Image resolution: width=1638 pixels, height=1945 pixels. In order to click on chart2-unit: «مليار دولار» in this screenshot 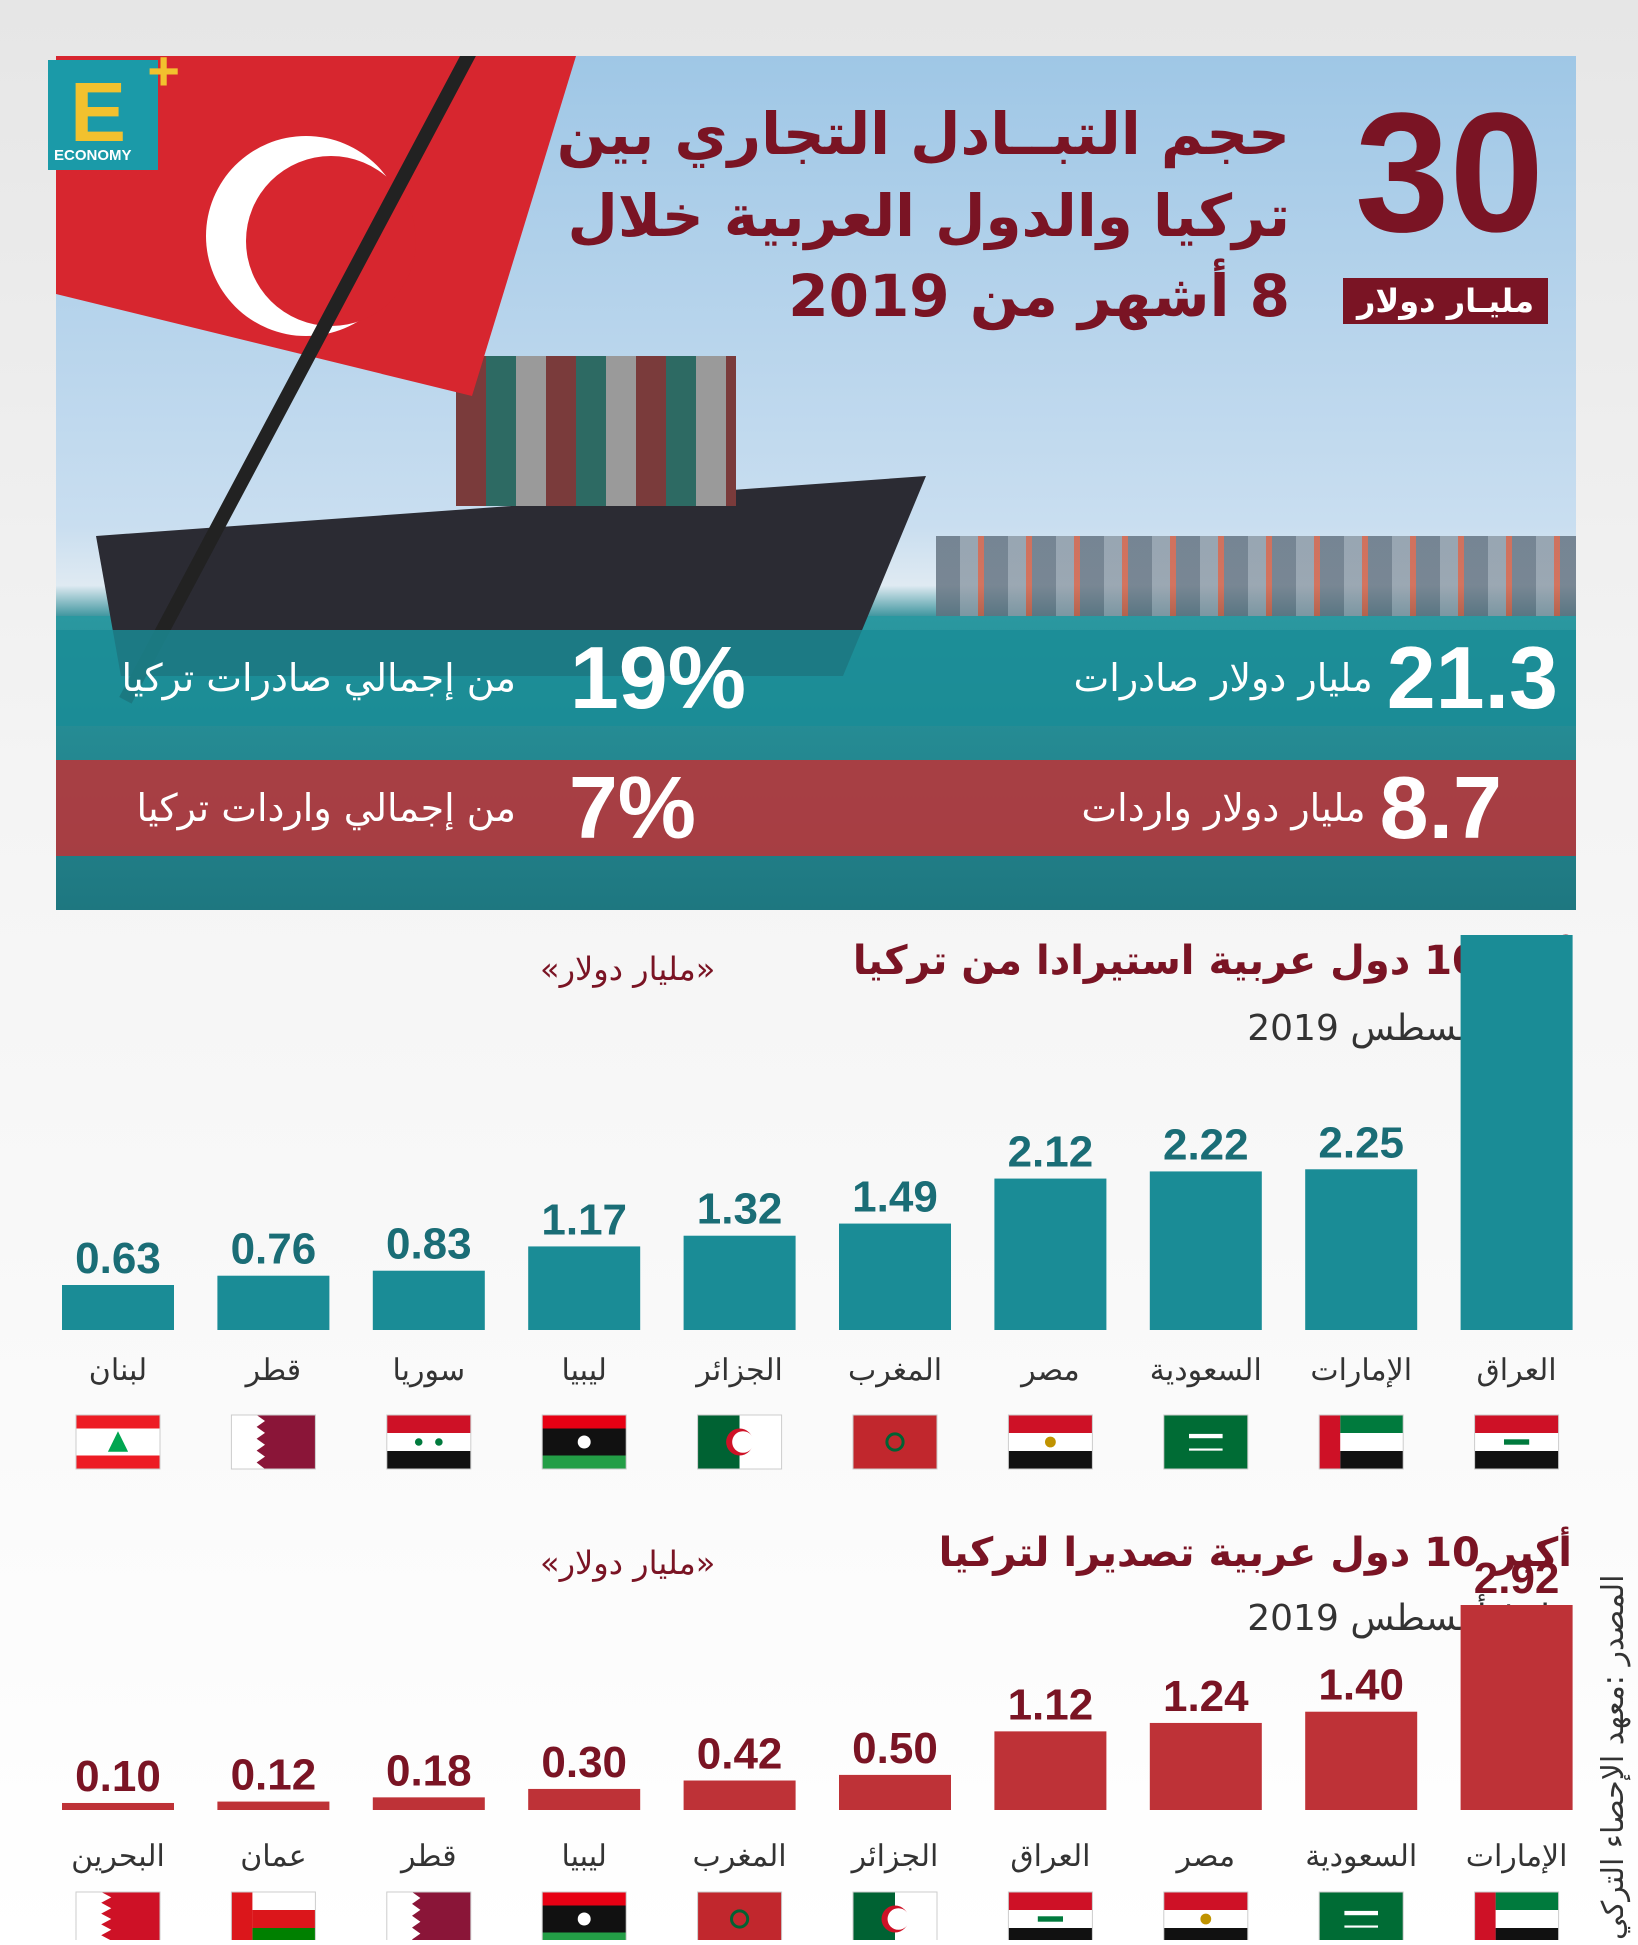, I will do `click(628, 1563)`.